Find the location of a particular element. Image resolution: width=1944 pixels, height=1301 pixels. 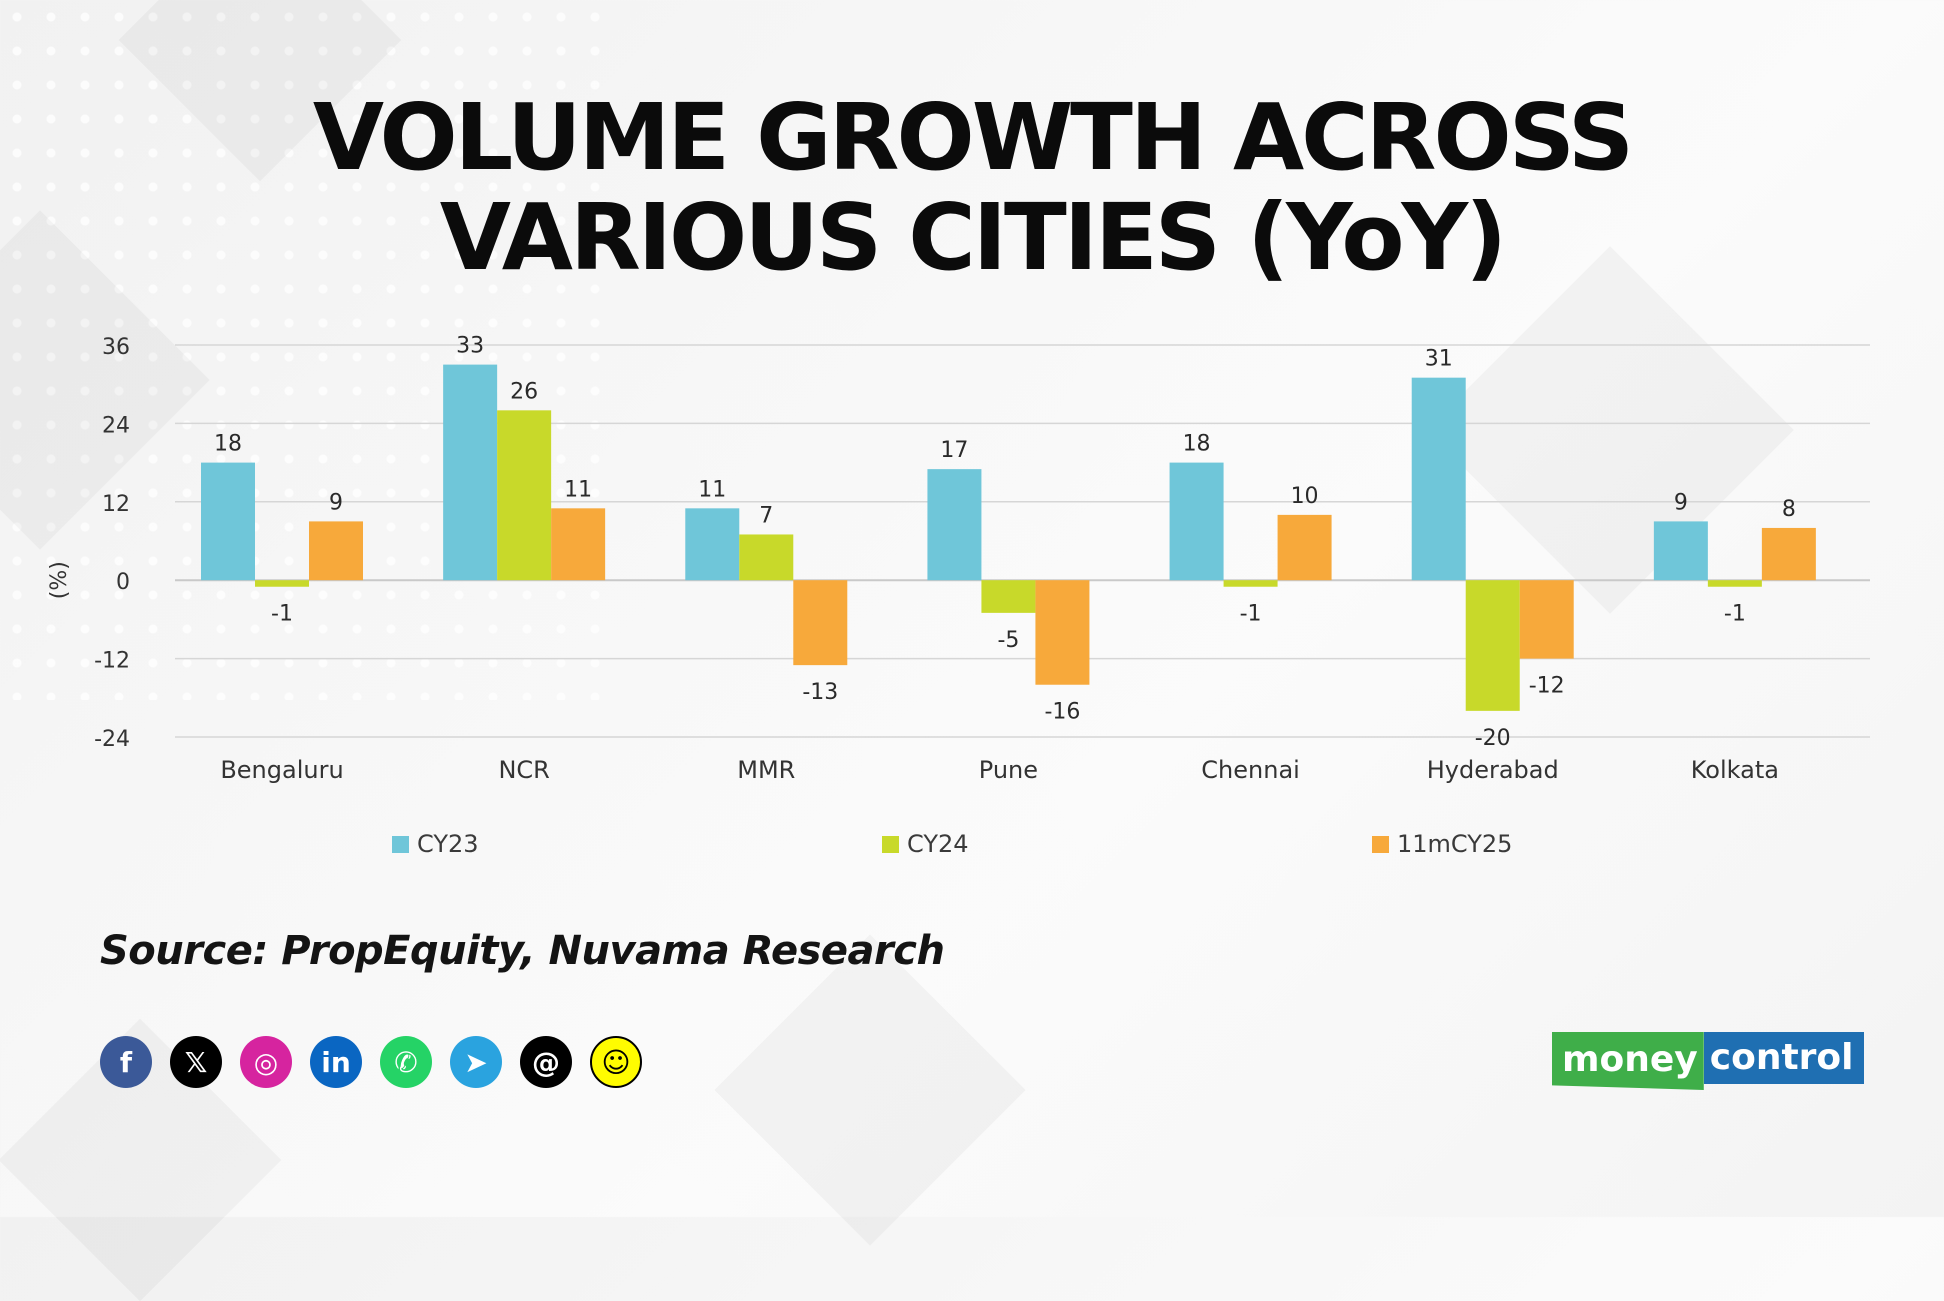

chart-title-line1: VOLUME GROWTH ACROSS is located at coordinates (973, 137).